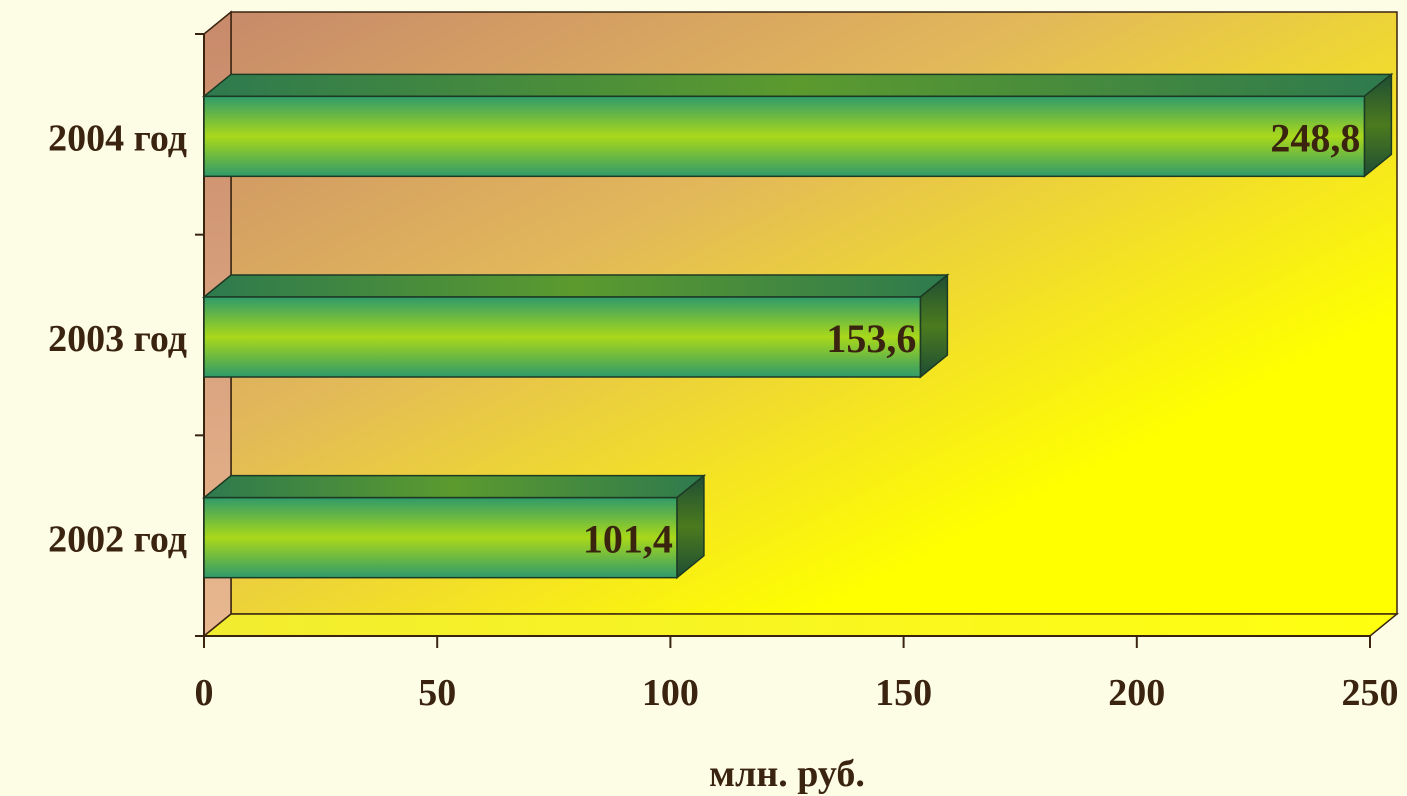 The height and width of the screenshot is (796, 1407). I want to click on bar-group-0: 248,8, so click(797, 125).